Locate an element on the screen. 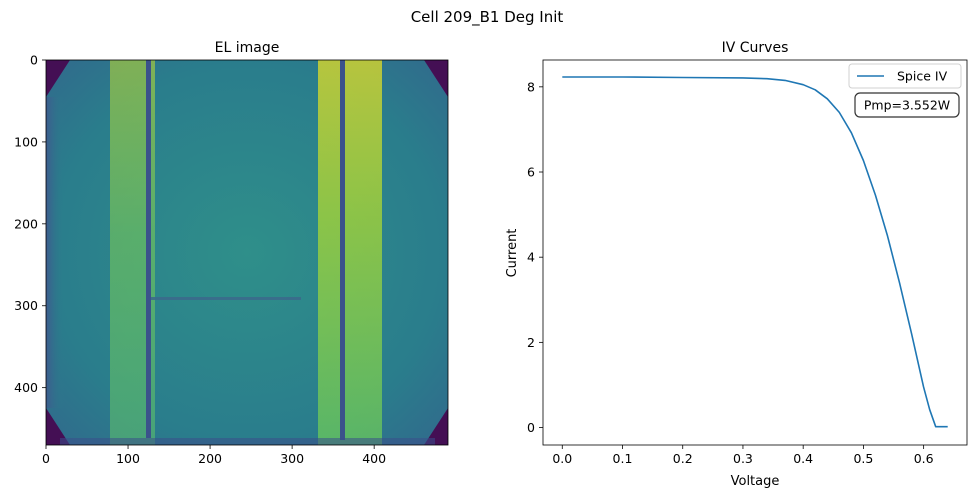 The height and width of the screenshot is (498, 975). iv-legend-label: Spice IV is located at coordinates (922, 76).